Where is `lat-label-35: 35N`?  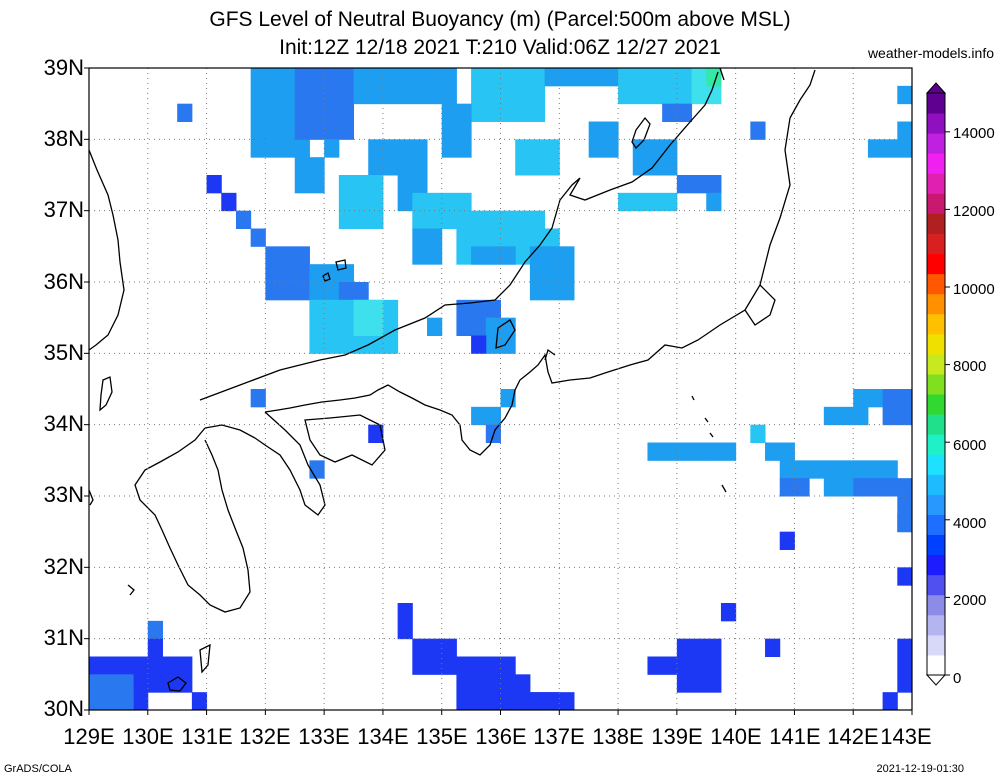
lat-label-35: 35N is located at coordinates (64, 352).